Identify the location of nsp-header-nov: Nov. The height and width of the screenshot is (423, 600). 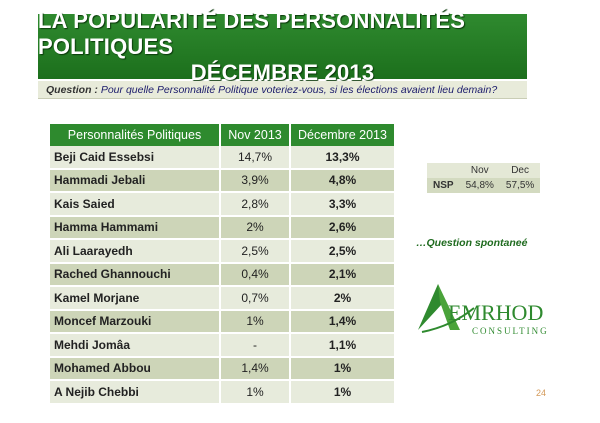
(479, 170).